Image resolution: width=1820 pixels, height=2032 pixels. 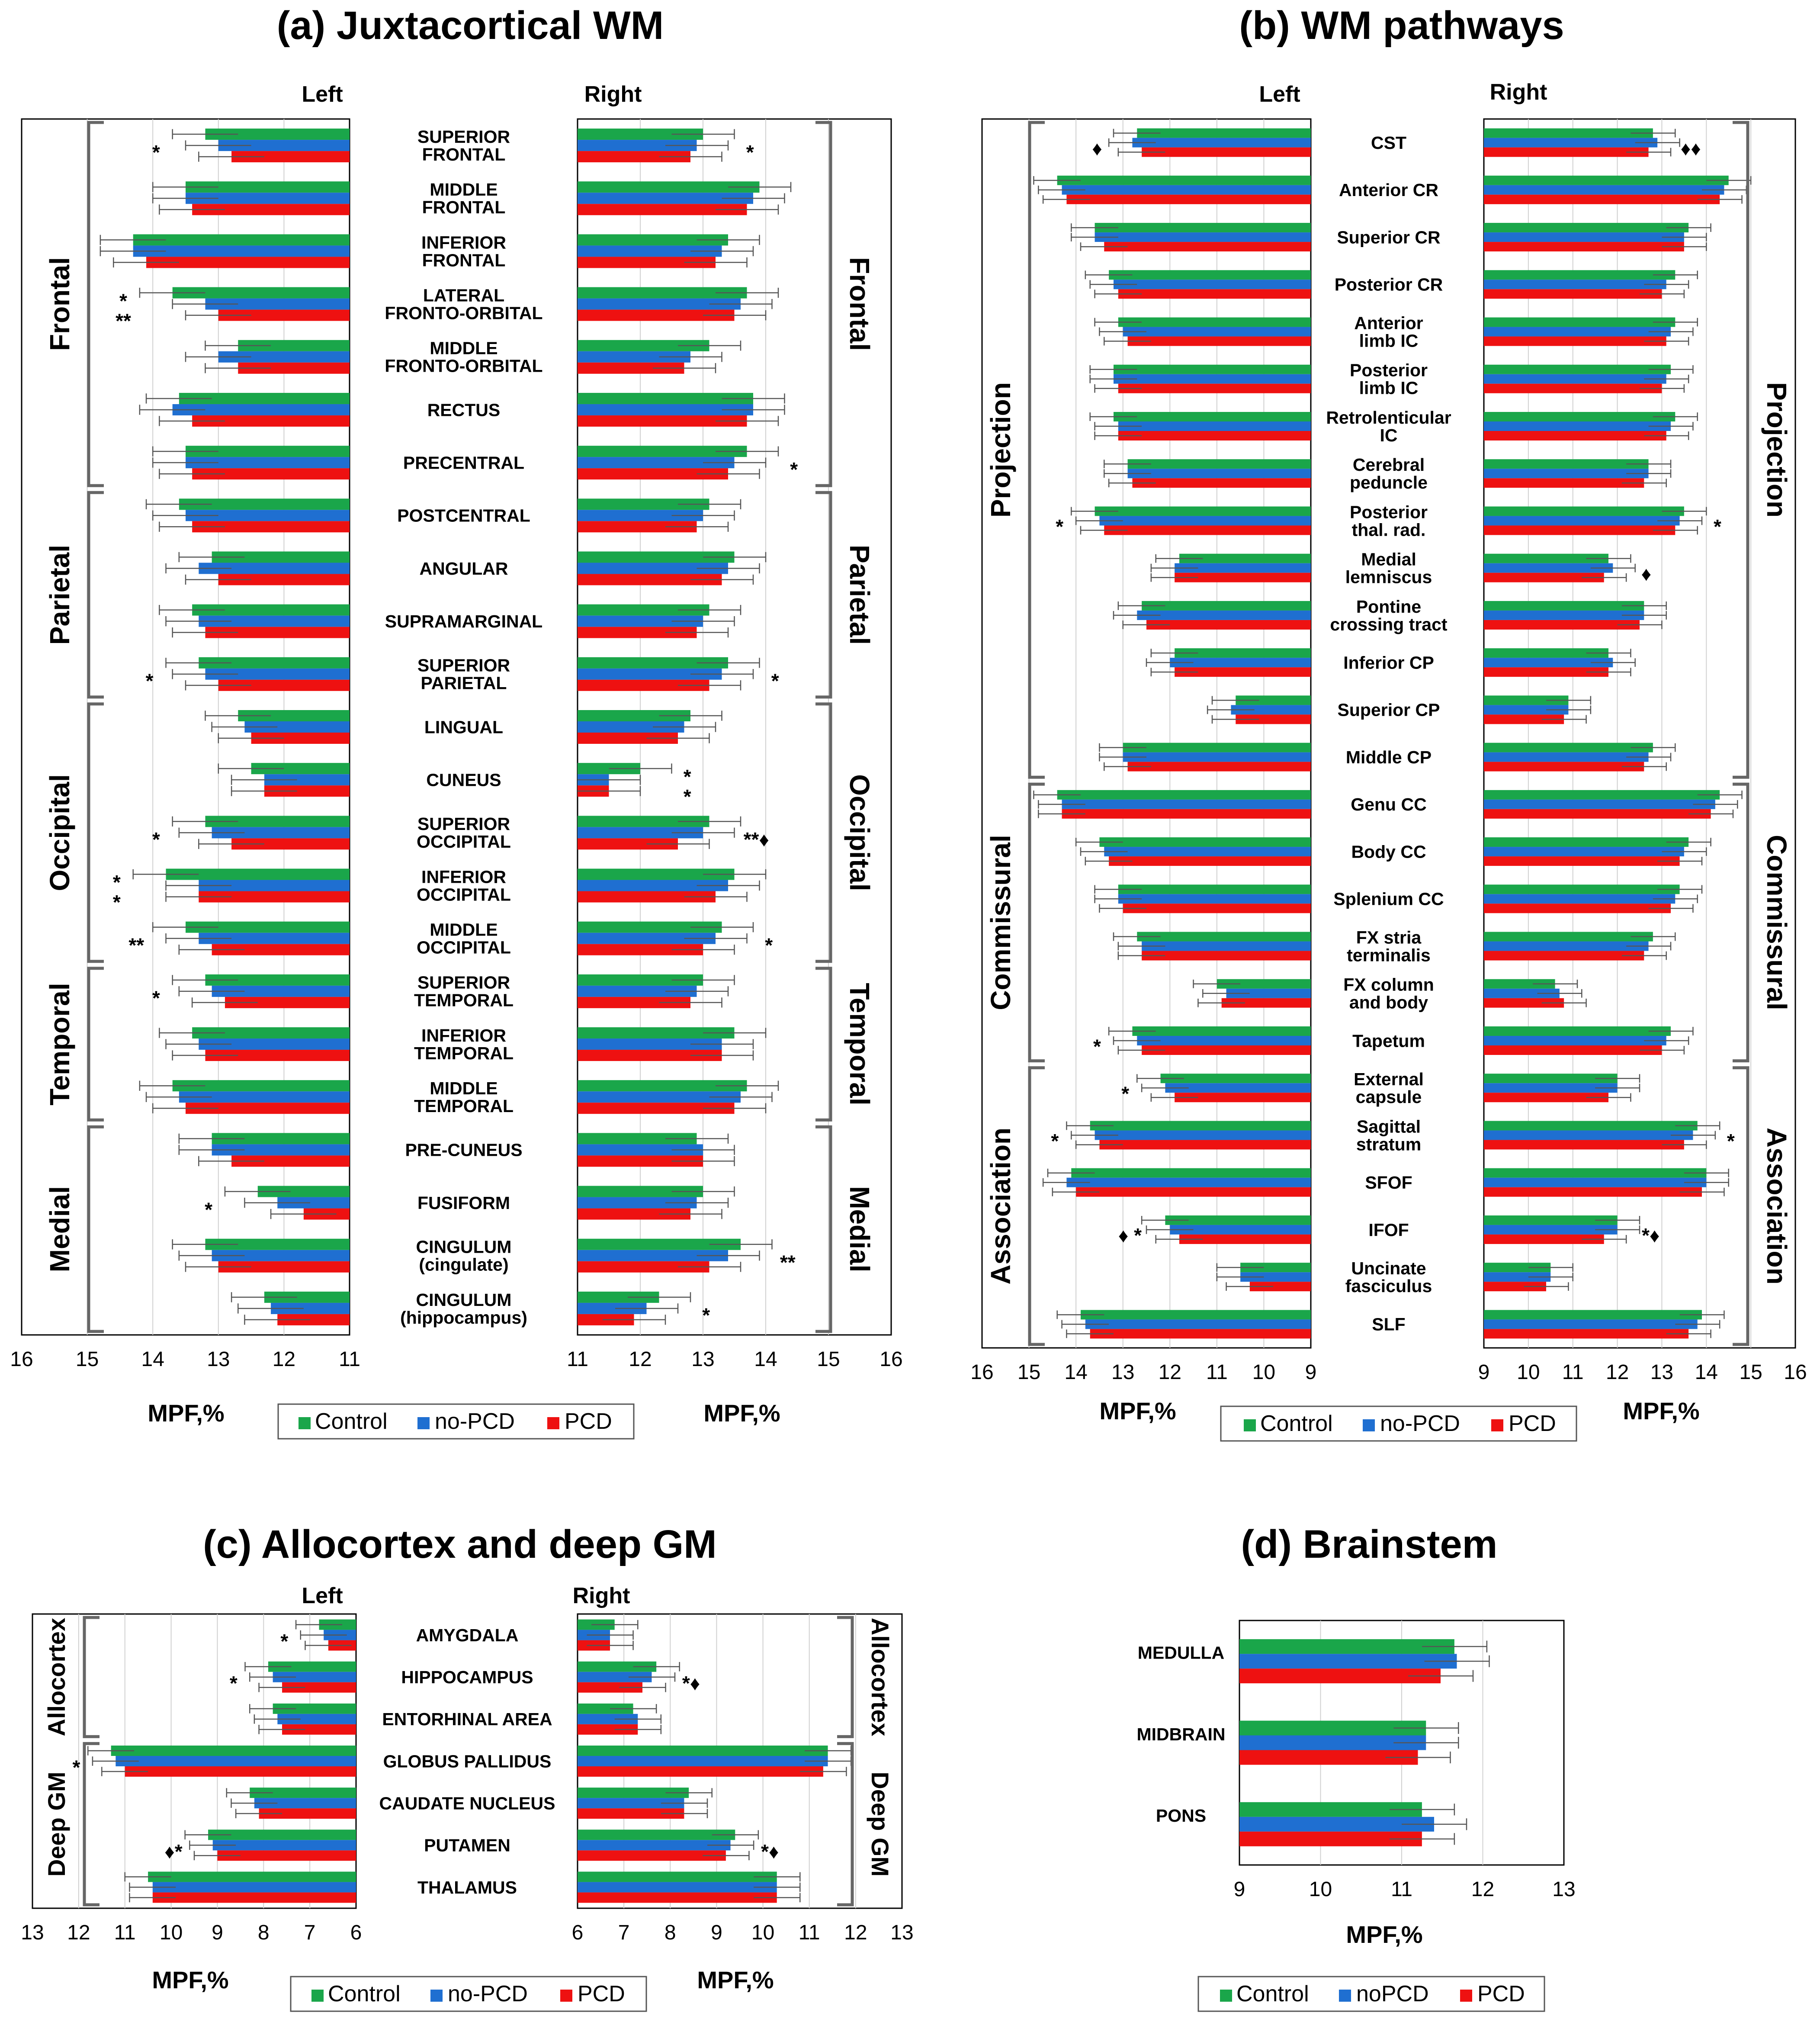 What do you see at coordinates (1181, 1816) in the screenshot?
I see `region-label: PONS` at bounding box center [1181, 1816].